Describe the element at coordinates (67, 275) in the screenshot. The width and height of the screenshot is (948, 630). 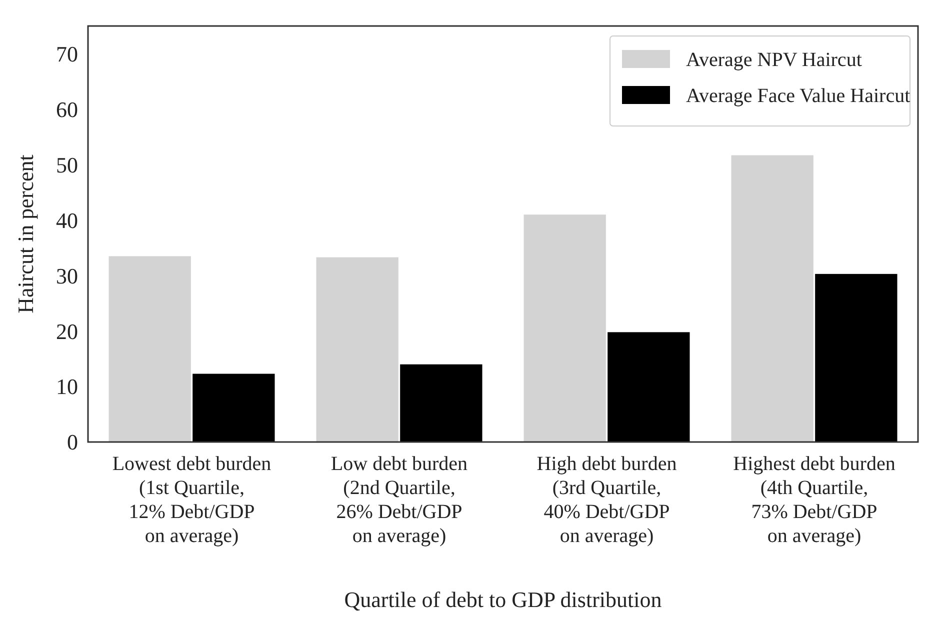
I see `y-tick-label: 30` at that location.